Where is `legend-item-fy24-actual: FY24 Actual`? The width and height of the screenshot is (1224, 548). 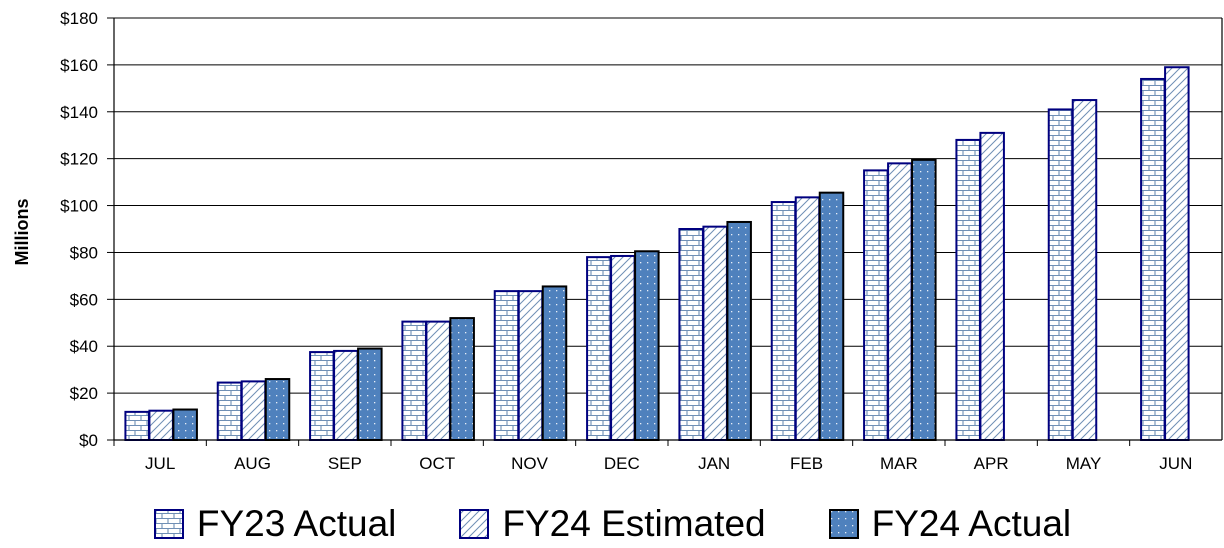
legend-item-fy24-actual: FY24 Actual is located at coordinates (950, 524).